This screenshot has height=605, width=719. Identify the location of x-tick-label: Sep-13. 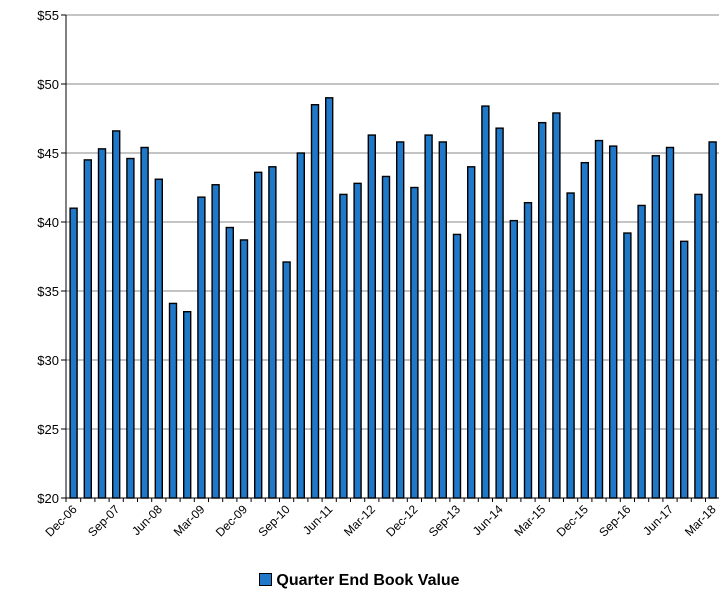
(444, 520).